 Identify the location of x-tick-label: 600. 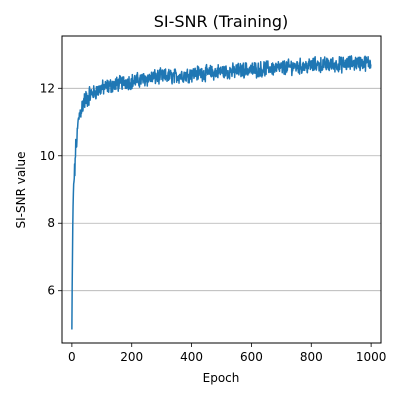
(251, 357).